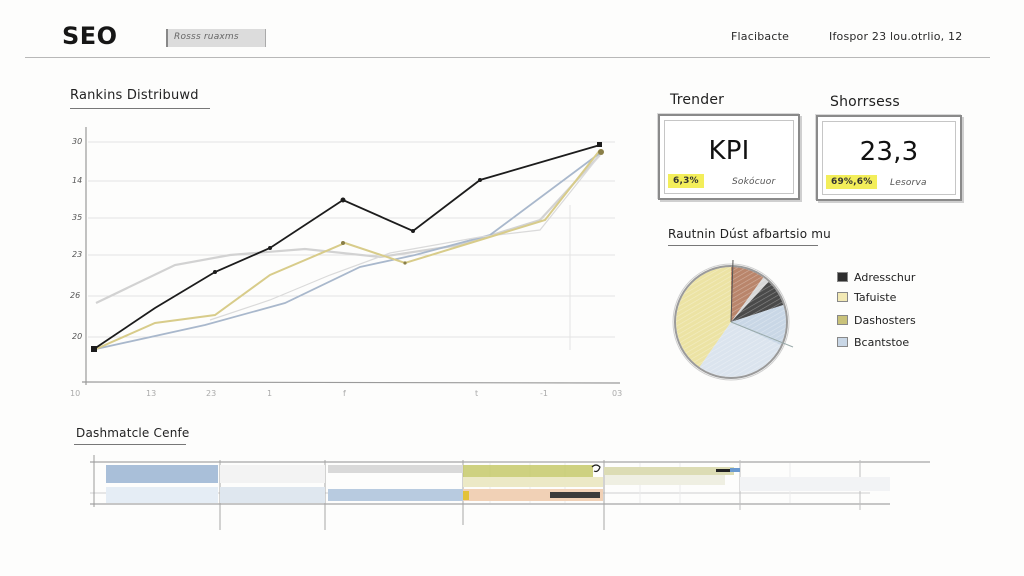 The width and height of the screenshot is (1024, 576). Describe the element at coordinates (754, 182) in the screenshot. I see `kpi-caption: Sokócuor` at that location.